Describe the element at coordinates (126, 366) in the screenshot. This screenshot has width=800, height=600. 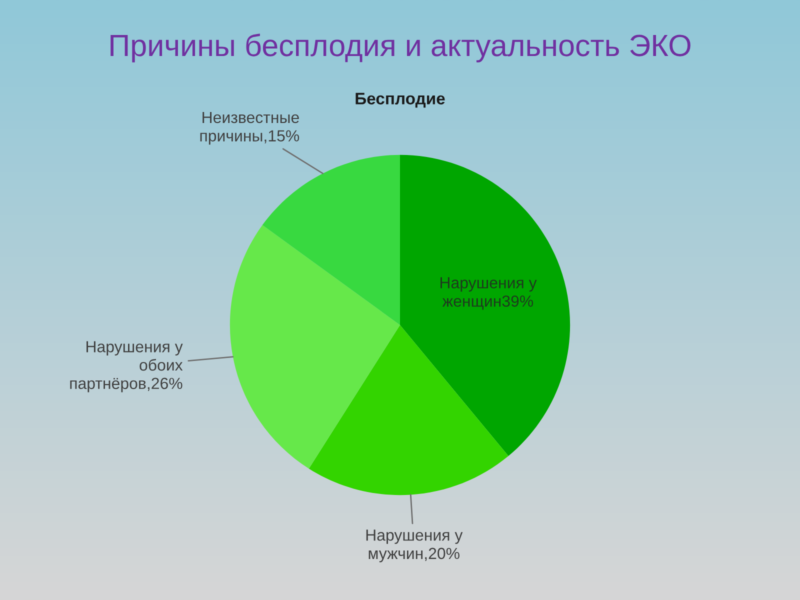
I see `slice-label: Нарушения у обоих партнёров,26%` at that location.